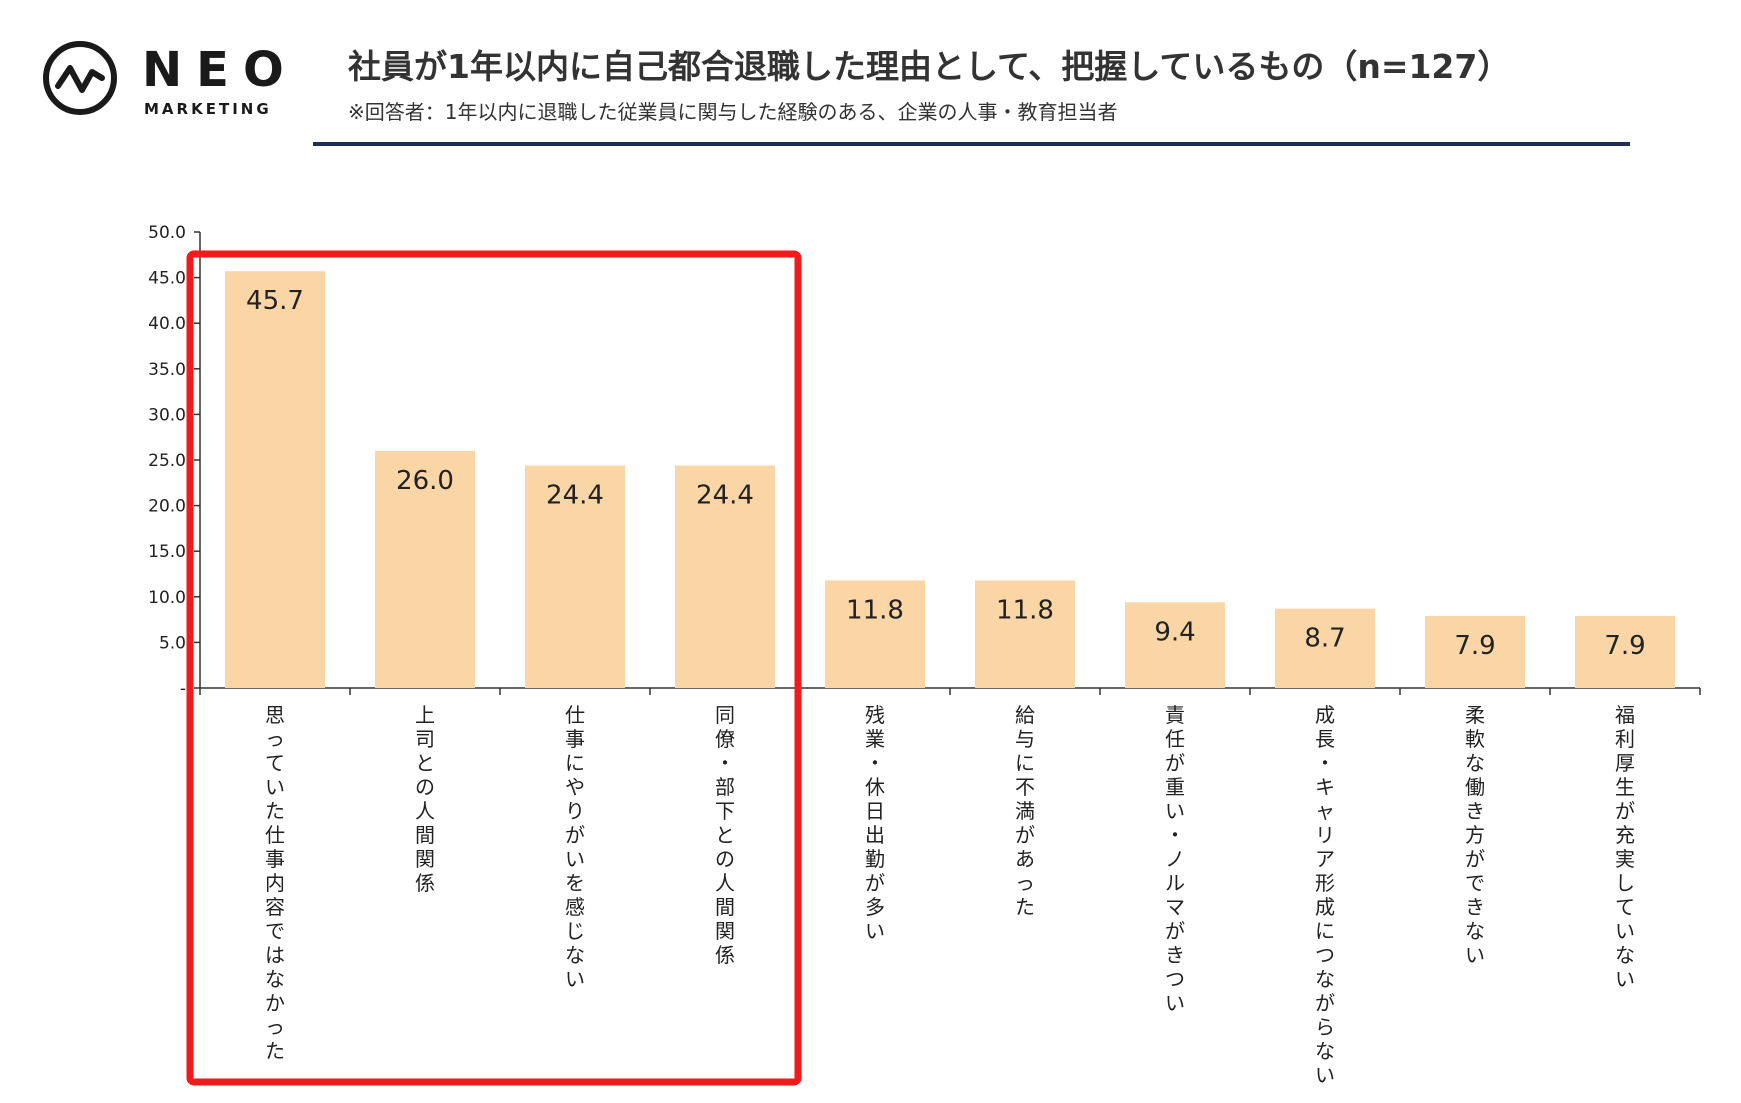 This screenshot has width=1741, height=1103. What do you see at coordinates (275, 883) in the screenshot?
I see `category-label: 思っていた仕事内容ではなかった` at bounding box center [275, 883].